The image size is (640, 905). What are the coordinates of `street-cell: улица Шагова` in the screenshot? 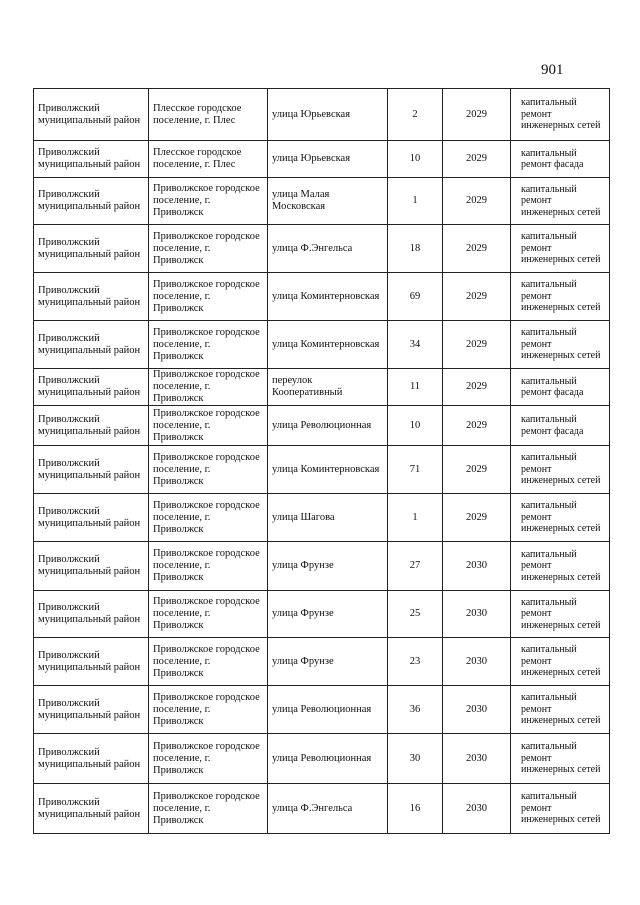 It's located at (327, 517).